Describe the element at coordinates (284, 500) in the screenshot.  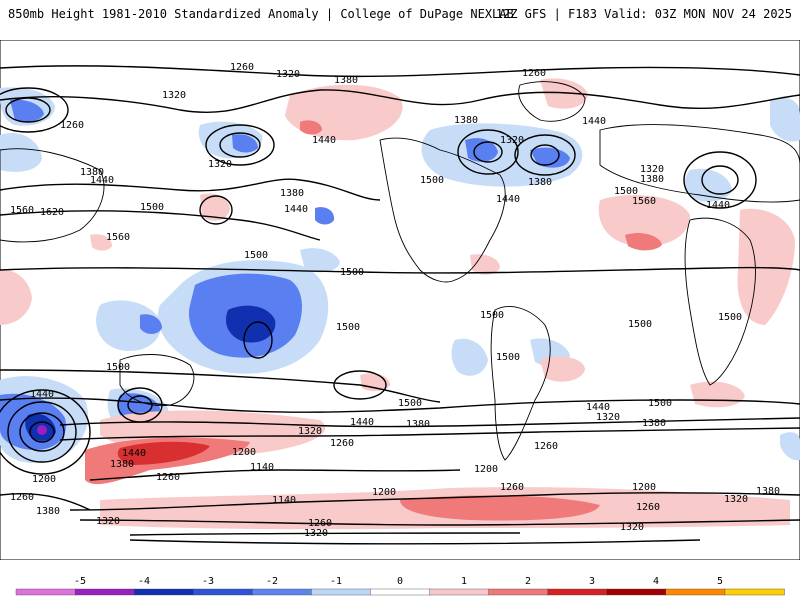
I see `label-1140-b: 1140` at that location.